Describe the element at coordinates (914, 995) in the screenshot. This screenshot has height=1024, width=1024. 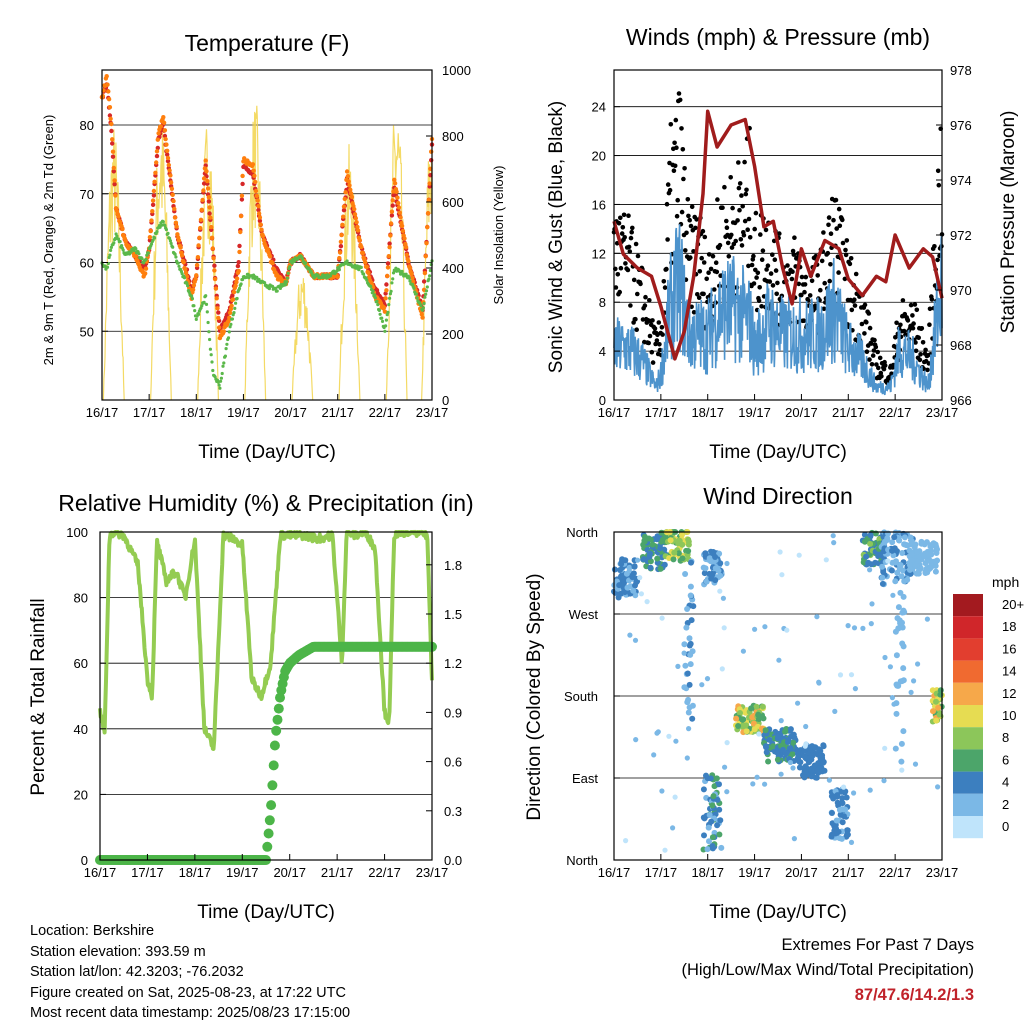
I see `extremes-values: 87/47.6/14.2/1.3` at that location.